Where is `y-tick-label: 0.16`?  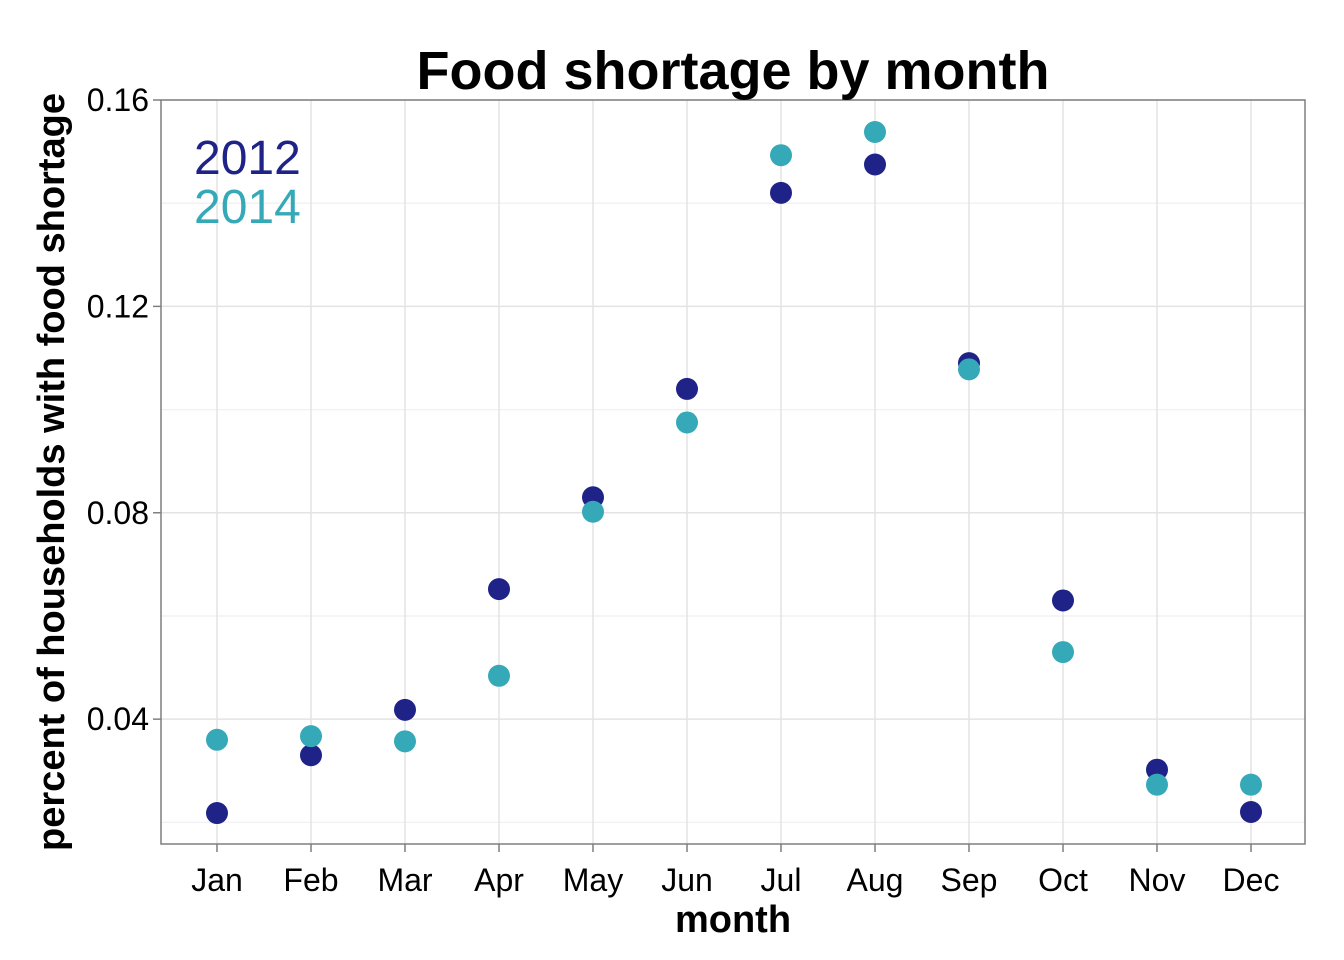
y-tick-label: 0.16 is located at coordinates (118, 100).